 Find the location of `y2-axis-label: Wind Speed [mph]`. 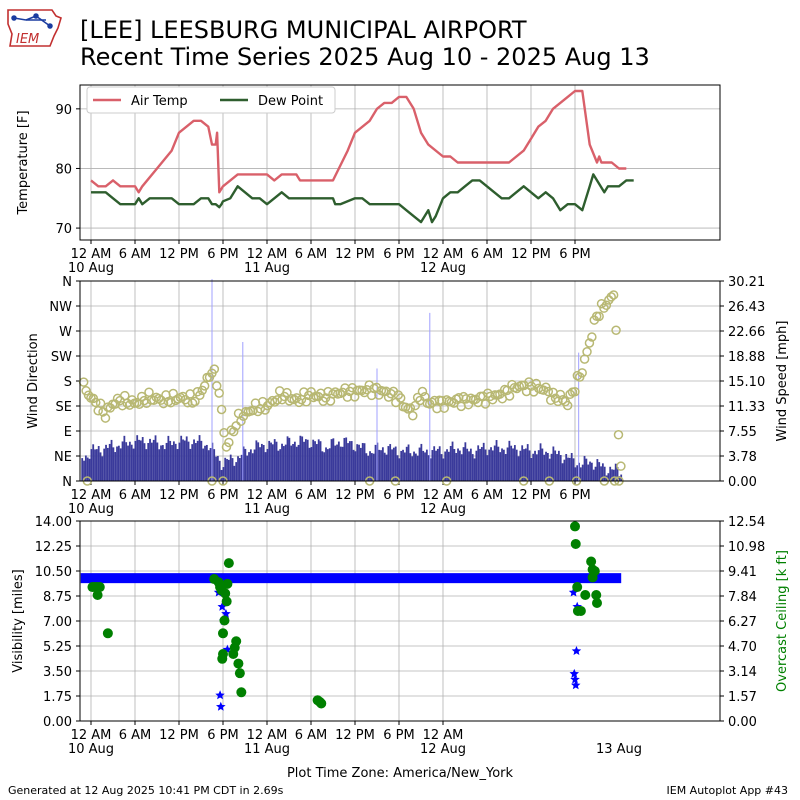

y2-axis-label: Wind Speed [mph] is located at coordinates (782, 381).